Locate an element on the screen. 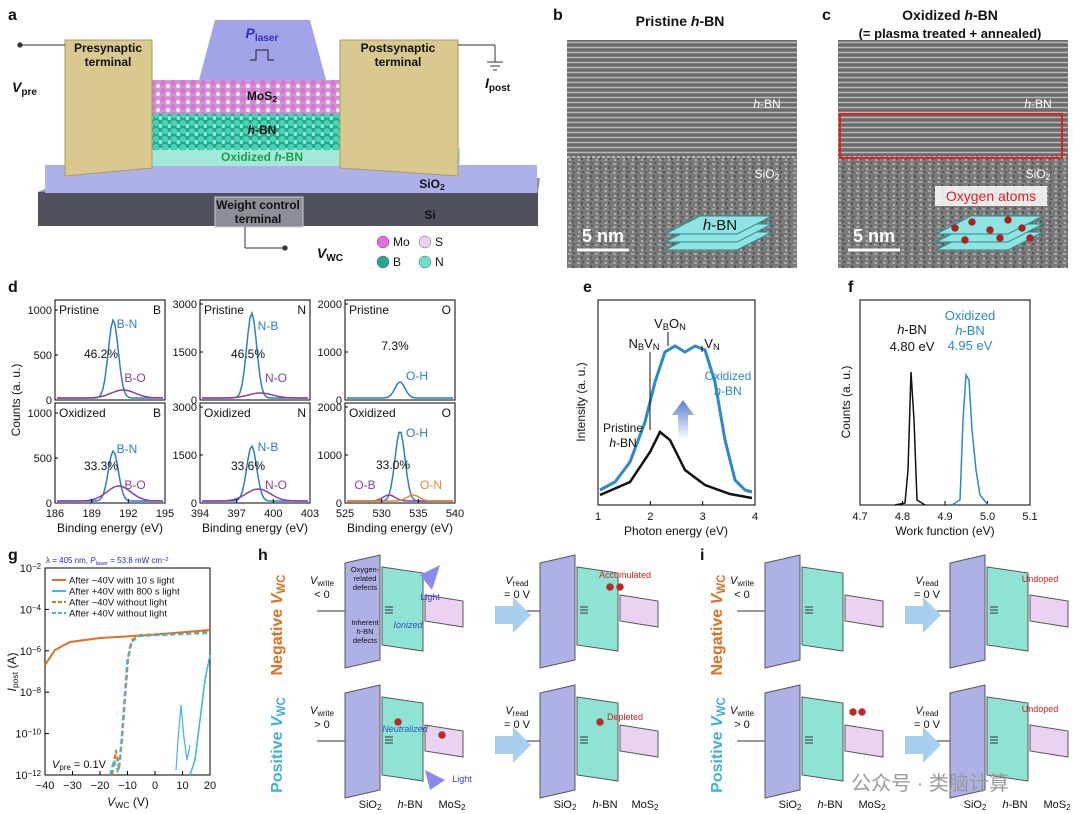  text-part: write is located at coordinates (745, 713).